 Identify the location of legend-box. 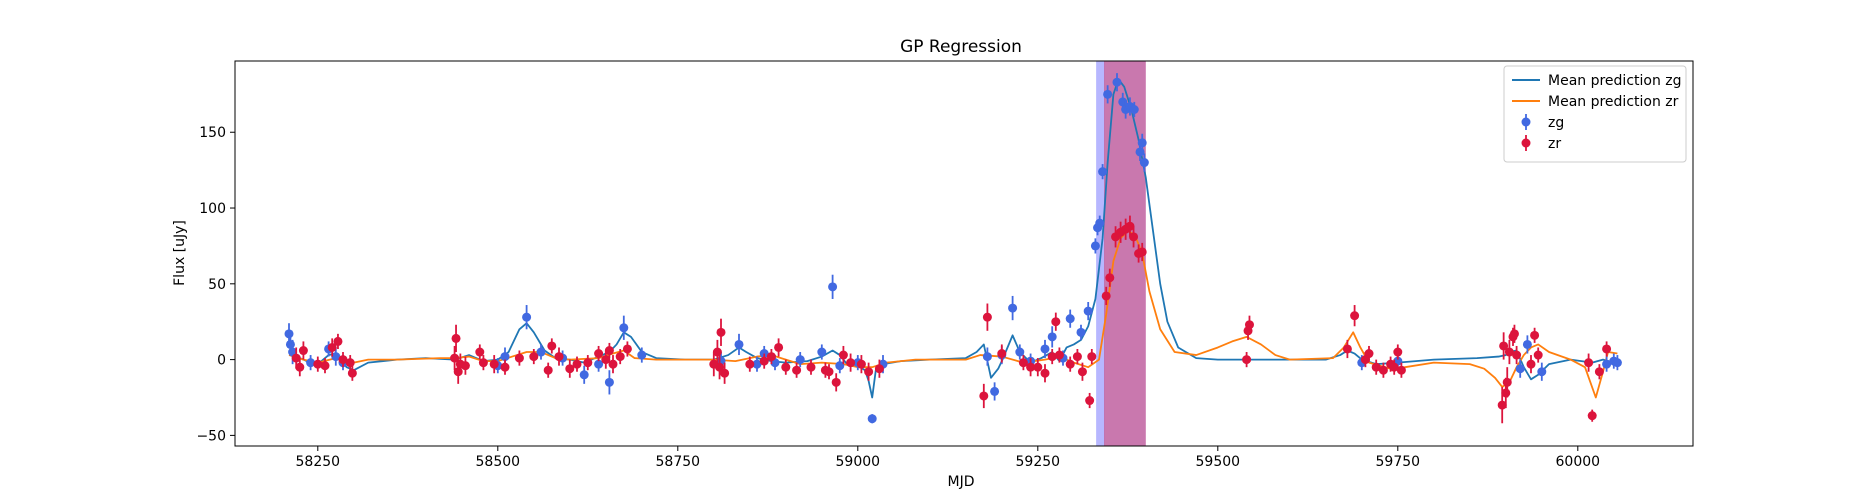
(1595, 114).